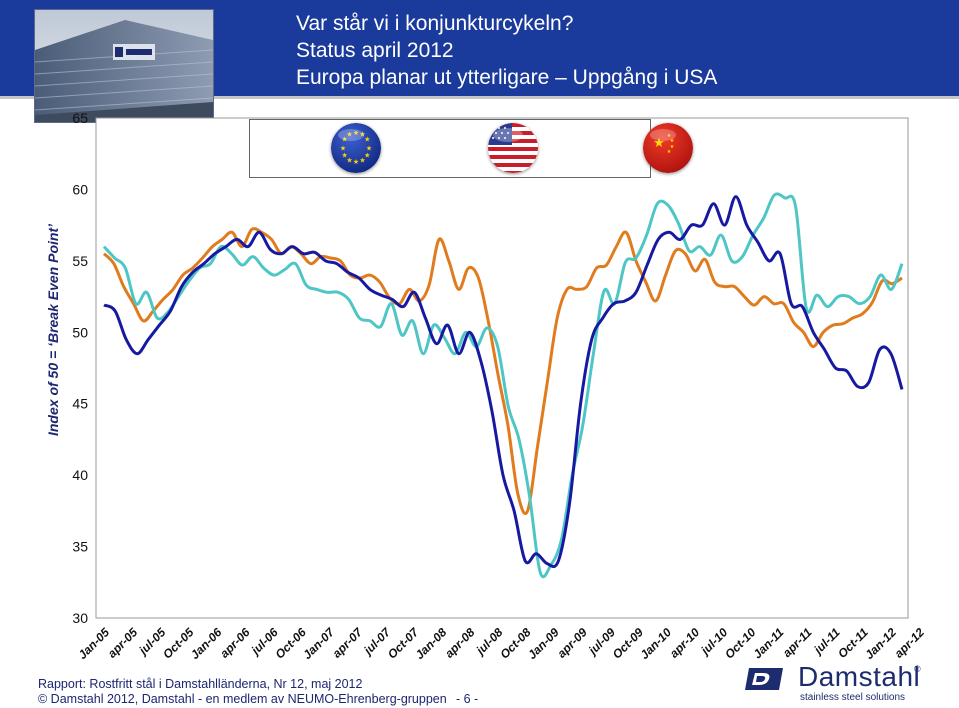 The image size is (959, 708). I want to click on damstahl-logo-text: Damstahl, so click(859, 676).